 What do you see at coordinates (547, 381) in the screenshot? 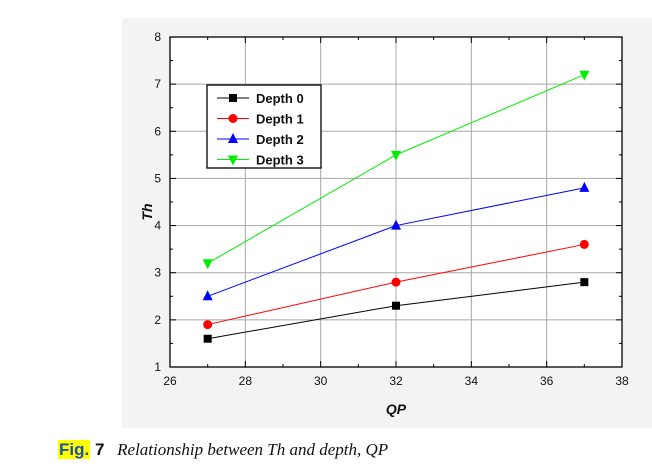
I see `x-tick-label: 36` at bounding box center [547, 381].